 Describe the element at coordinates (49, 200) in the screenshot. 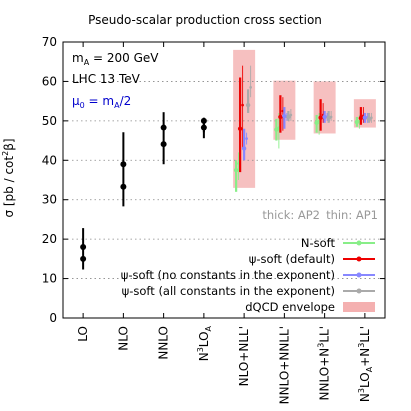

I see `y-tick-label: 30` at that location.